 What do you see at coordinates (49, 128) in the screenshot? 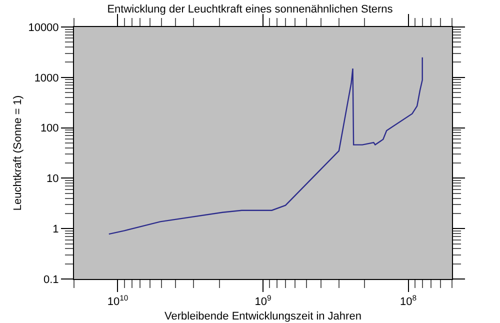
I see `y-tick-label: 100` at bounding box center [49, 128].